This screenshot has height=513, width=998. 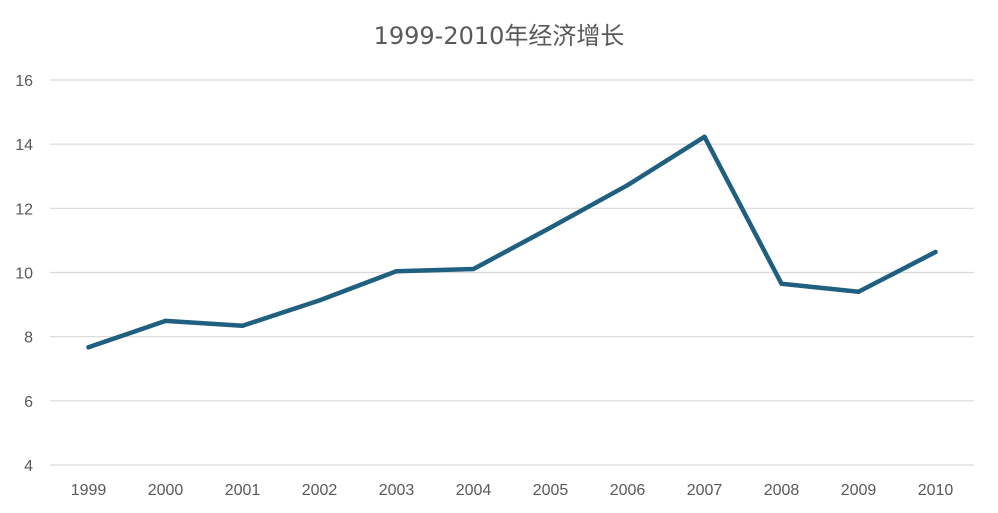 I want to click on x-tick-label: 2009, so click(x=859, y=490).